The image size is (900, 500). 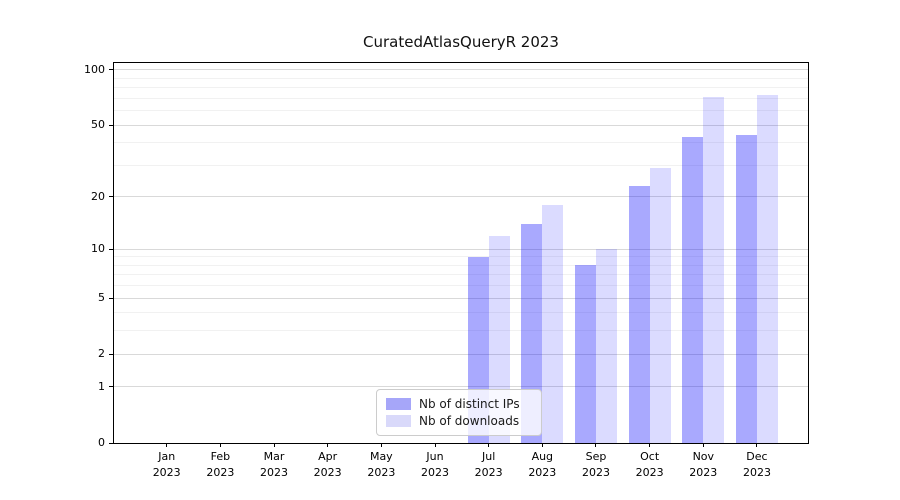 What do you see at coordinates (328, 456) in the screenshot?
I see `x-tick-month: Apr` at bounding box center [328, 456].